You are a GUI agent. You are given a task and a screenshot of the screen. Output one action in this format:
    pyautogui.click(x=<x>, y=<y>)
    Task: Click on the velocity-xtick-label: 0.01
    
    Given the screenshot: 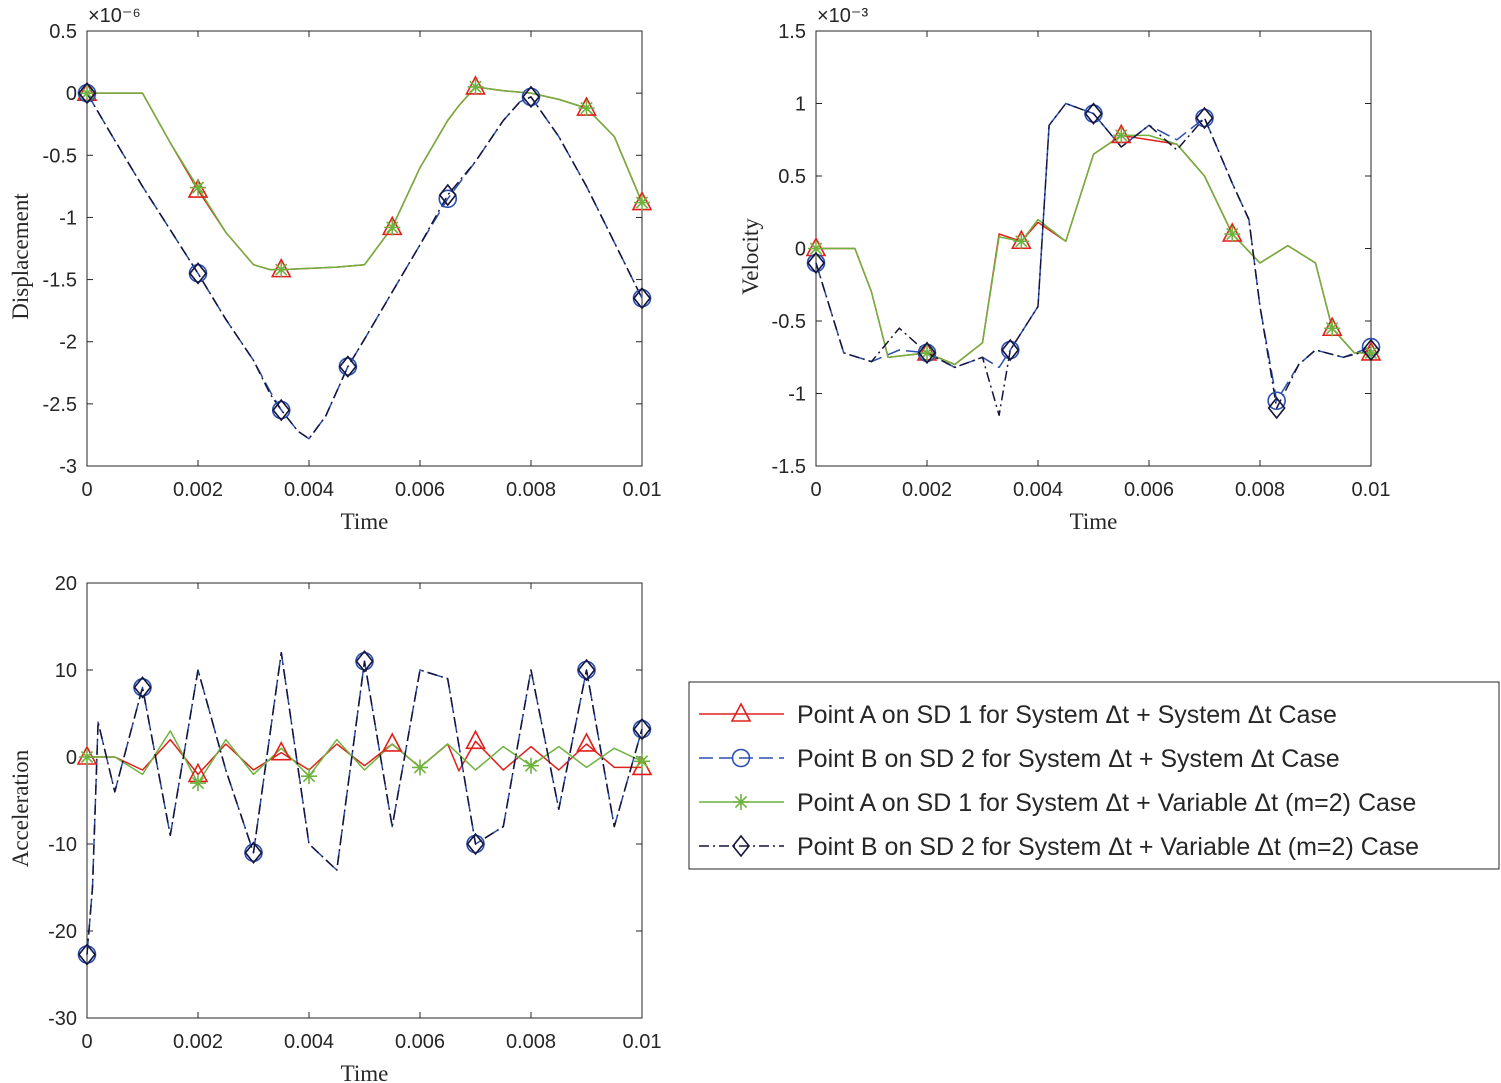 What is the action you would take?
    pyautogui.click(x=1371, y=490)
    